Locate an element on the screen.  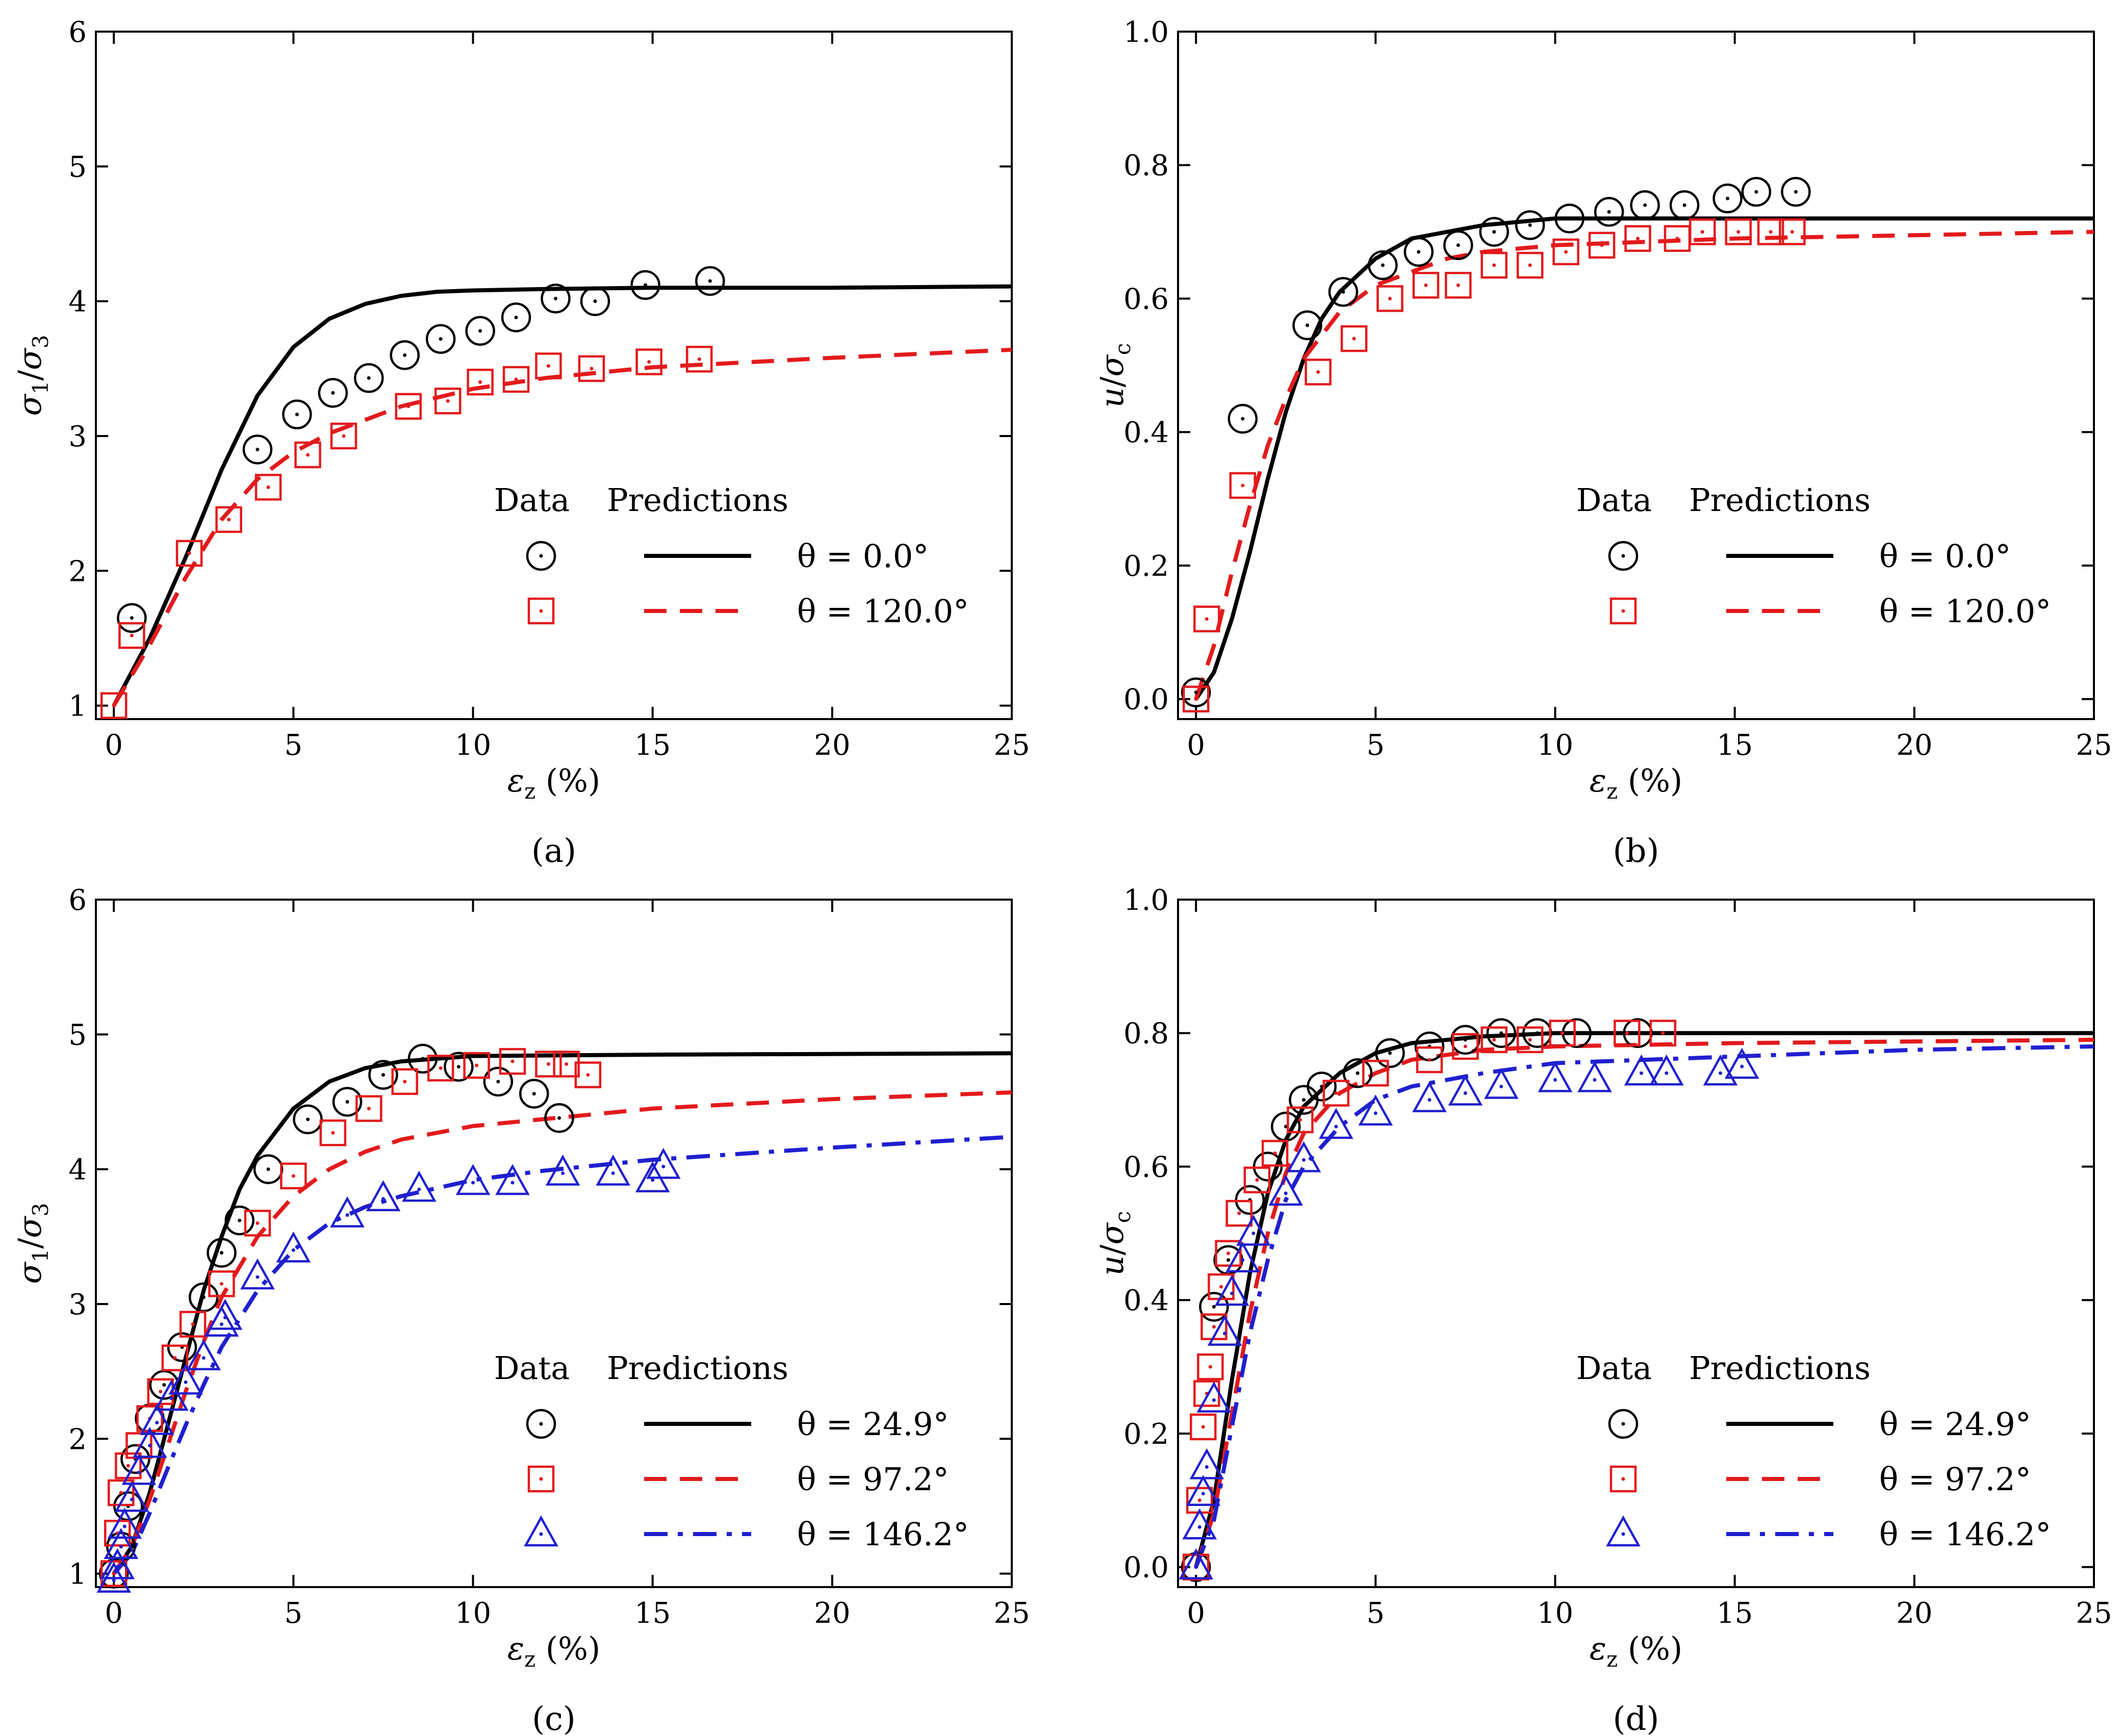
y-tick-label: 2 is located at coordinates (77, 571).